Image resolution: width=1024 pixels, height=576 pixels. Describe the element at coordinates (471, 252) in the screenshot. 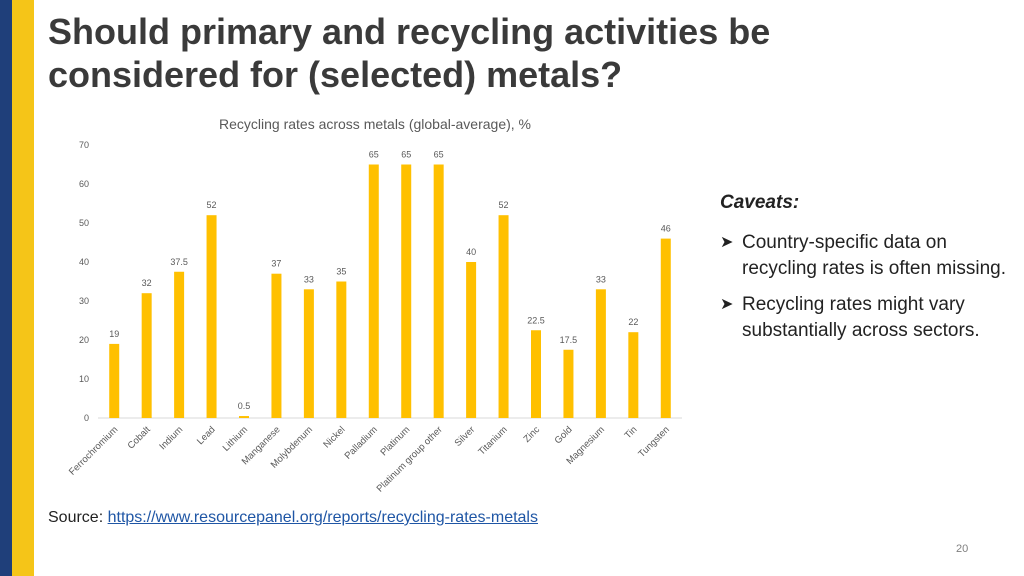

I see `data-label: 40` at that location.